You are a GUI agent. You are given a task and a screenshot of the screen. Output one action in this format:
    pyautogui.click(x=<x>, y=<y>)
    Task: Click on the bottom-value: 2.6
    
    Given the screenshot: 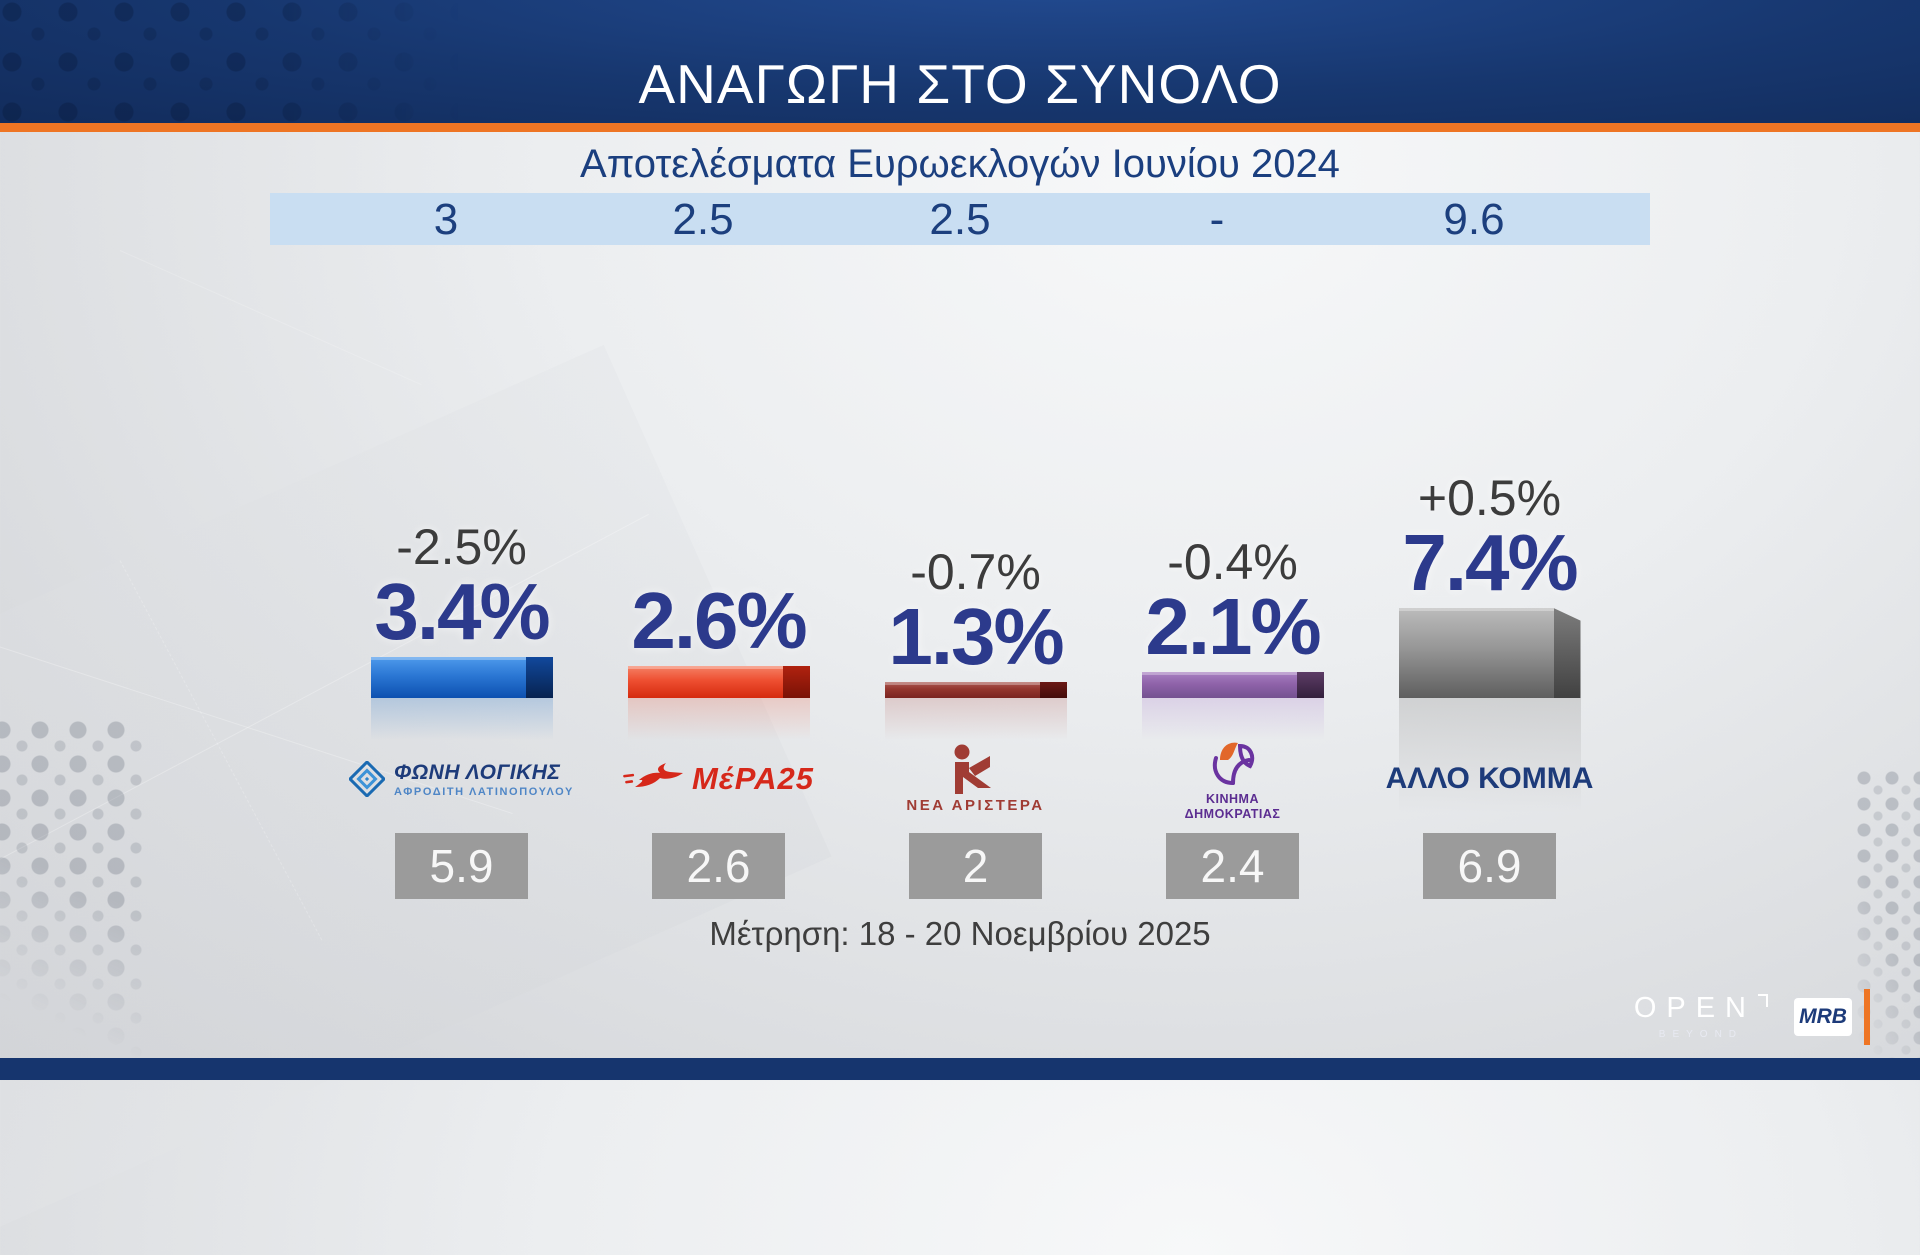 What is the action you would take?
    pyautogui.click(x=718, y=866)
    